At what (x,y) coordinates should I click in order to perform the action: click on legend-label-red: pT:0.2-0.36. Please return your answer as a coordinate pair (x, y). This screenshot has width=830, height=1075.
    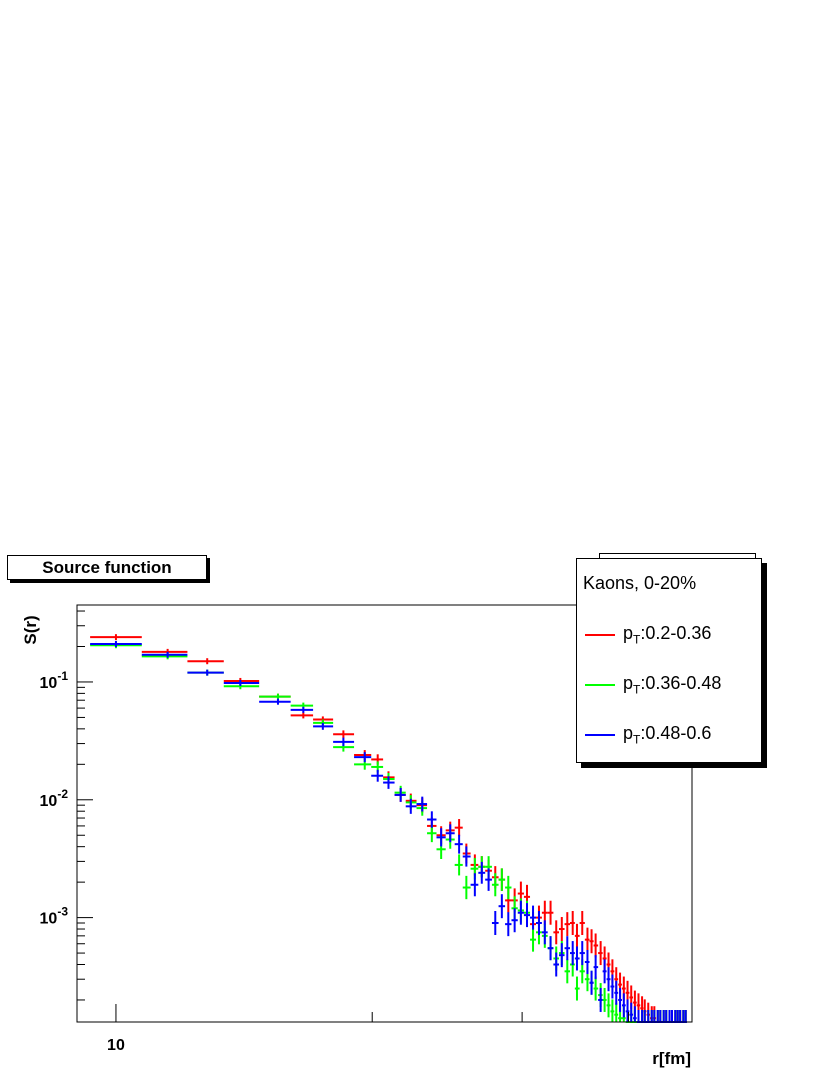
    Looking at the image, I should click on (667, 635).